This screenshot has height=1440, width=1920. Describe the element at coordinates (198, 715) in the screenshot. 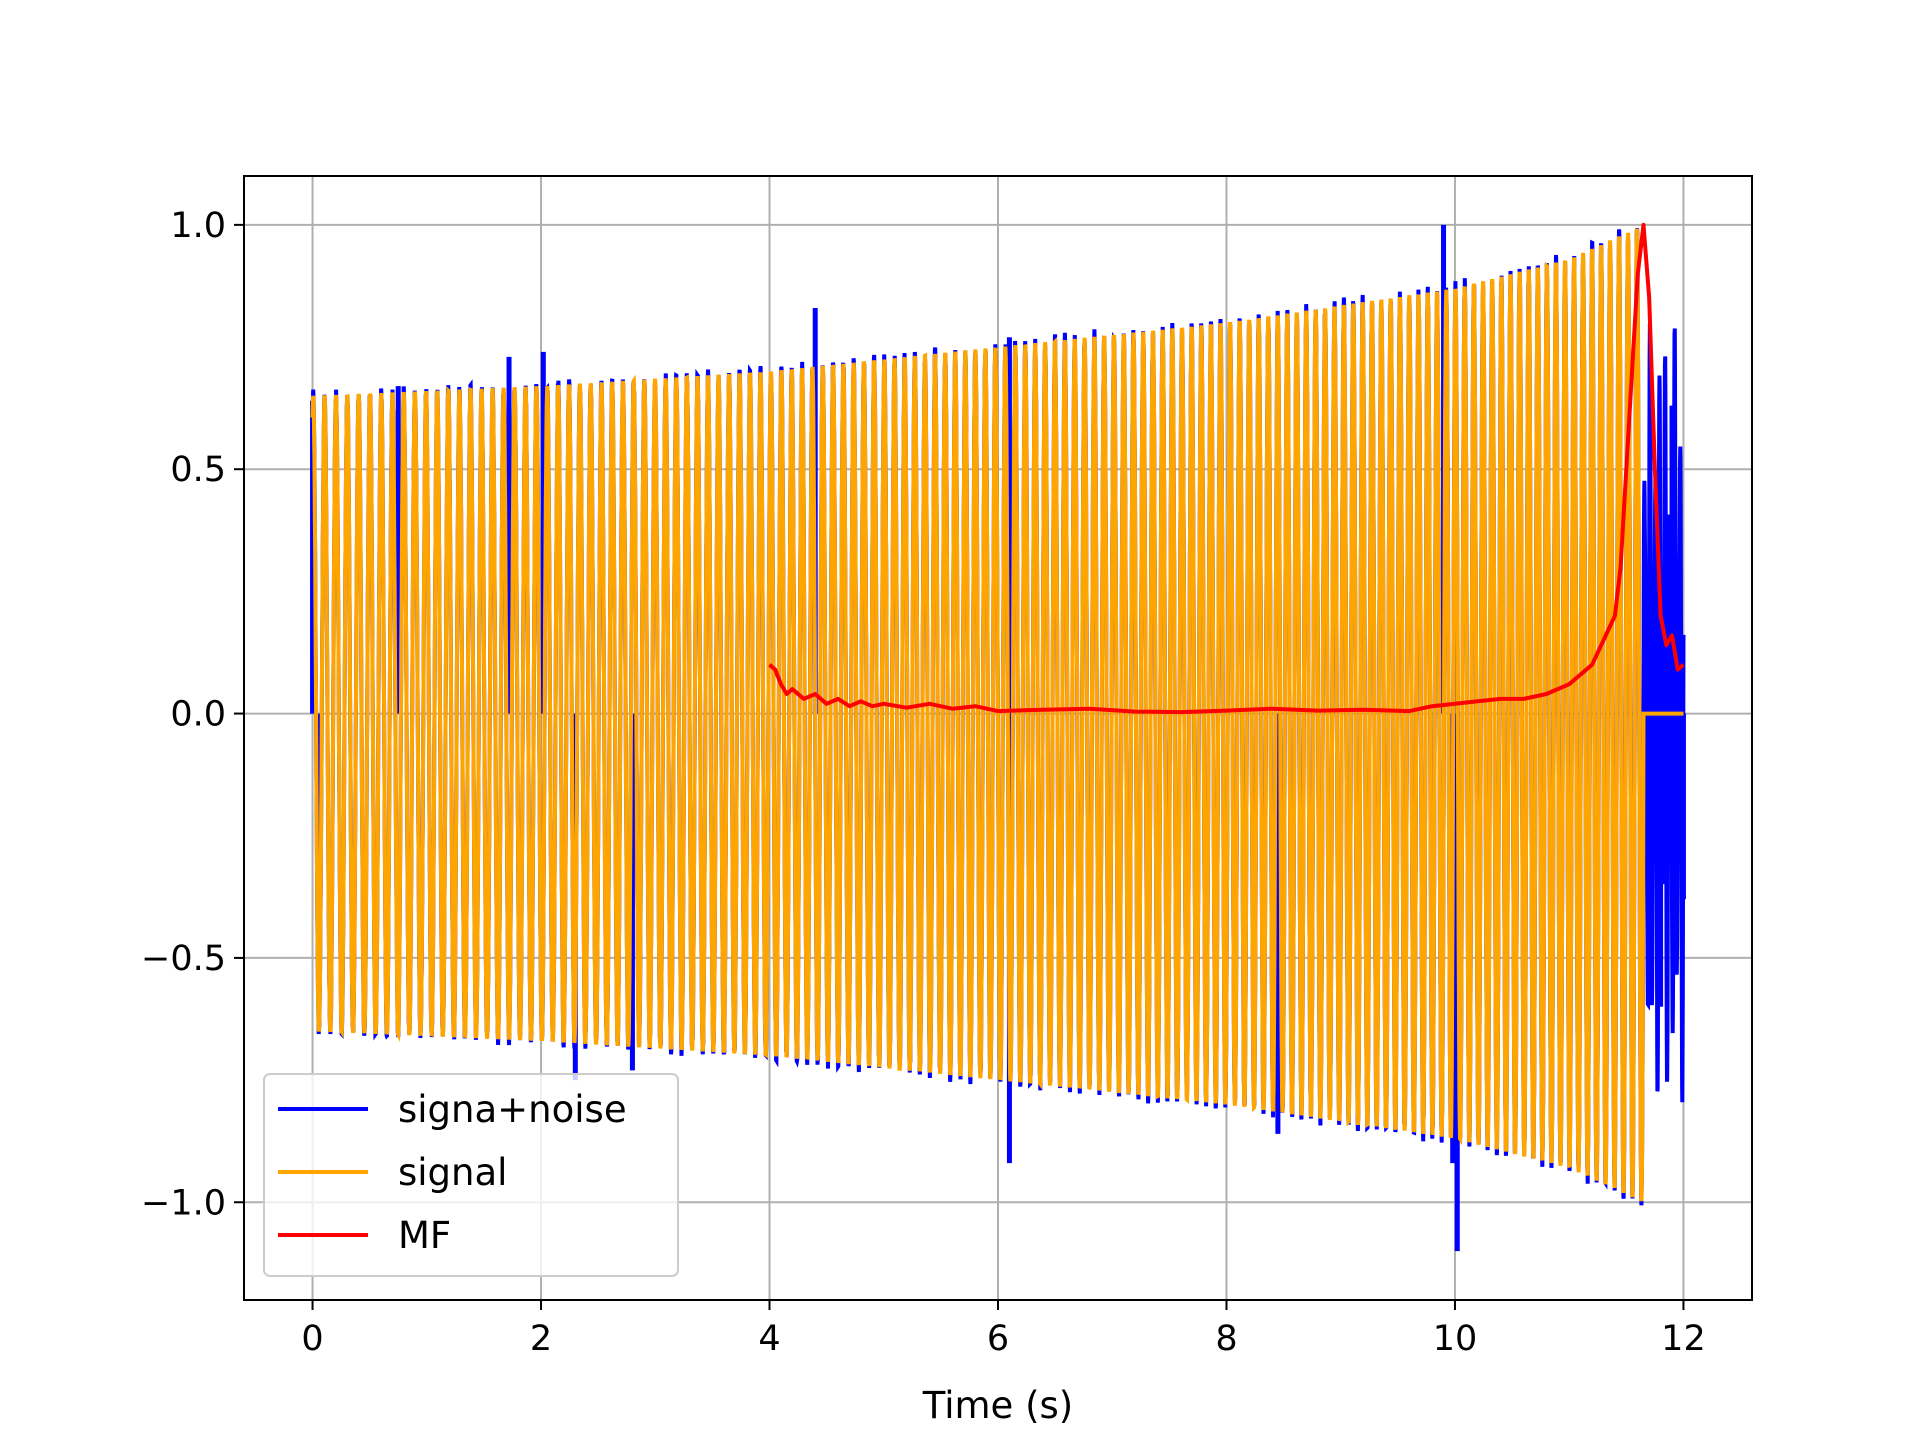

I see `y-tick-label: 0.0` at that location.